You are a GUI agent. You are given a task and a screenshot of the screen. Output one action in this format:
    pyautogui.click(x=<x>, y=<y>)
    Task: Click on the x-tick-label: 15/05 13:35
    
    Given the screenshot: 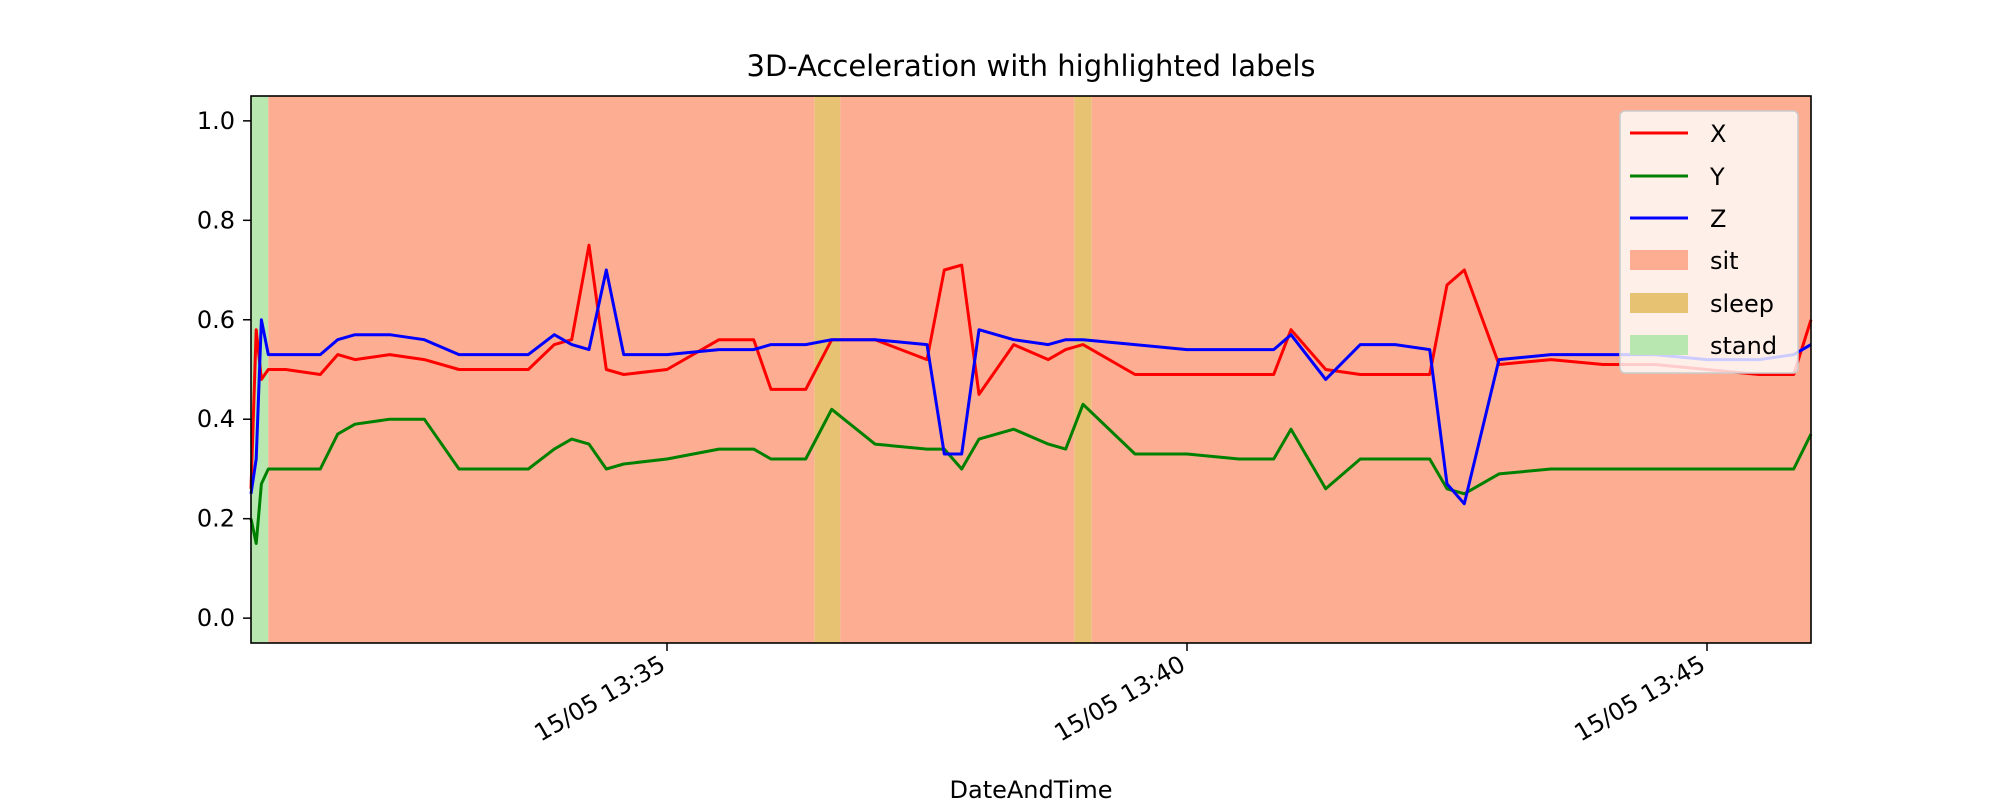 What is the action you would take?
    pyautogui.click(x=600, y=698)
    